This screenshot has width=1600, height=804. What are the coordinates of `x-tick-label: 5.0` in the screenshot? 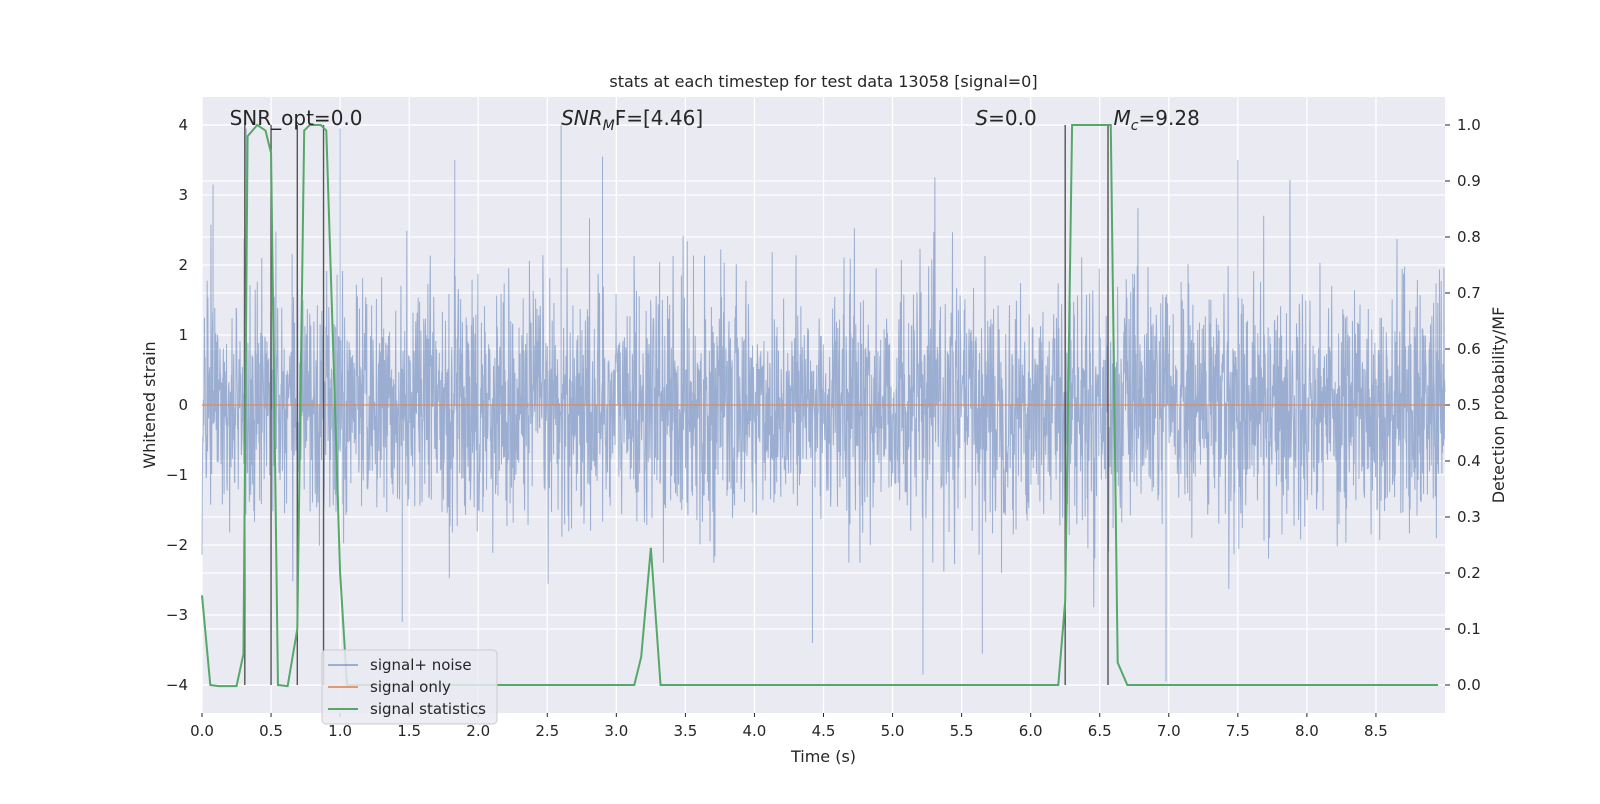 It's located at (893, 731).